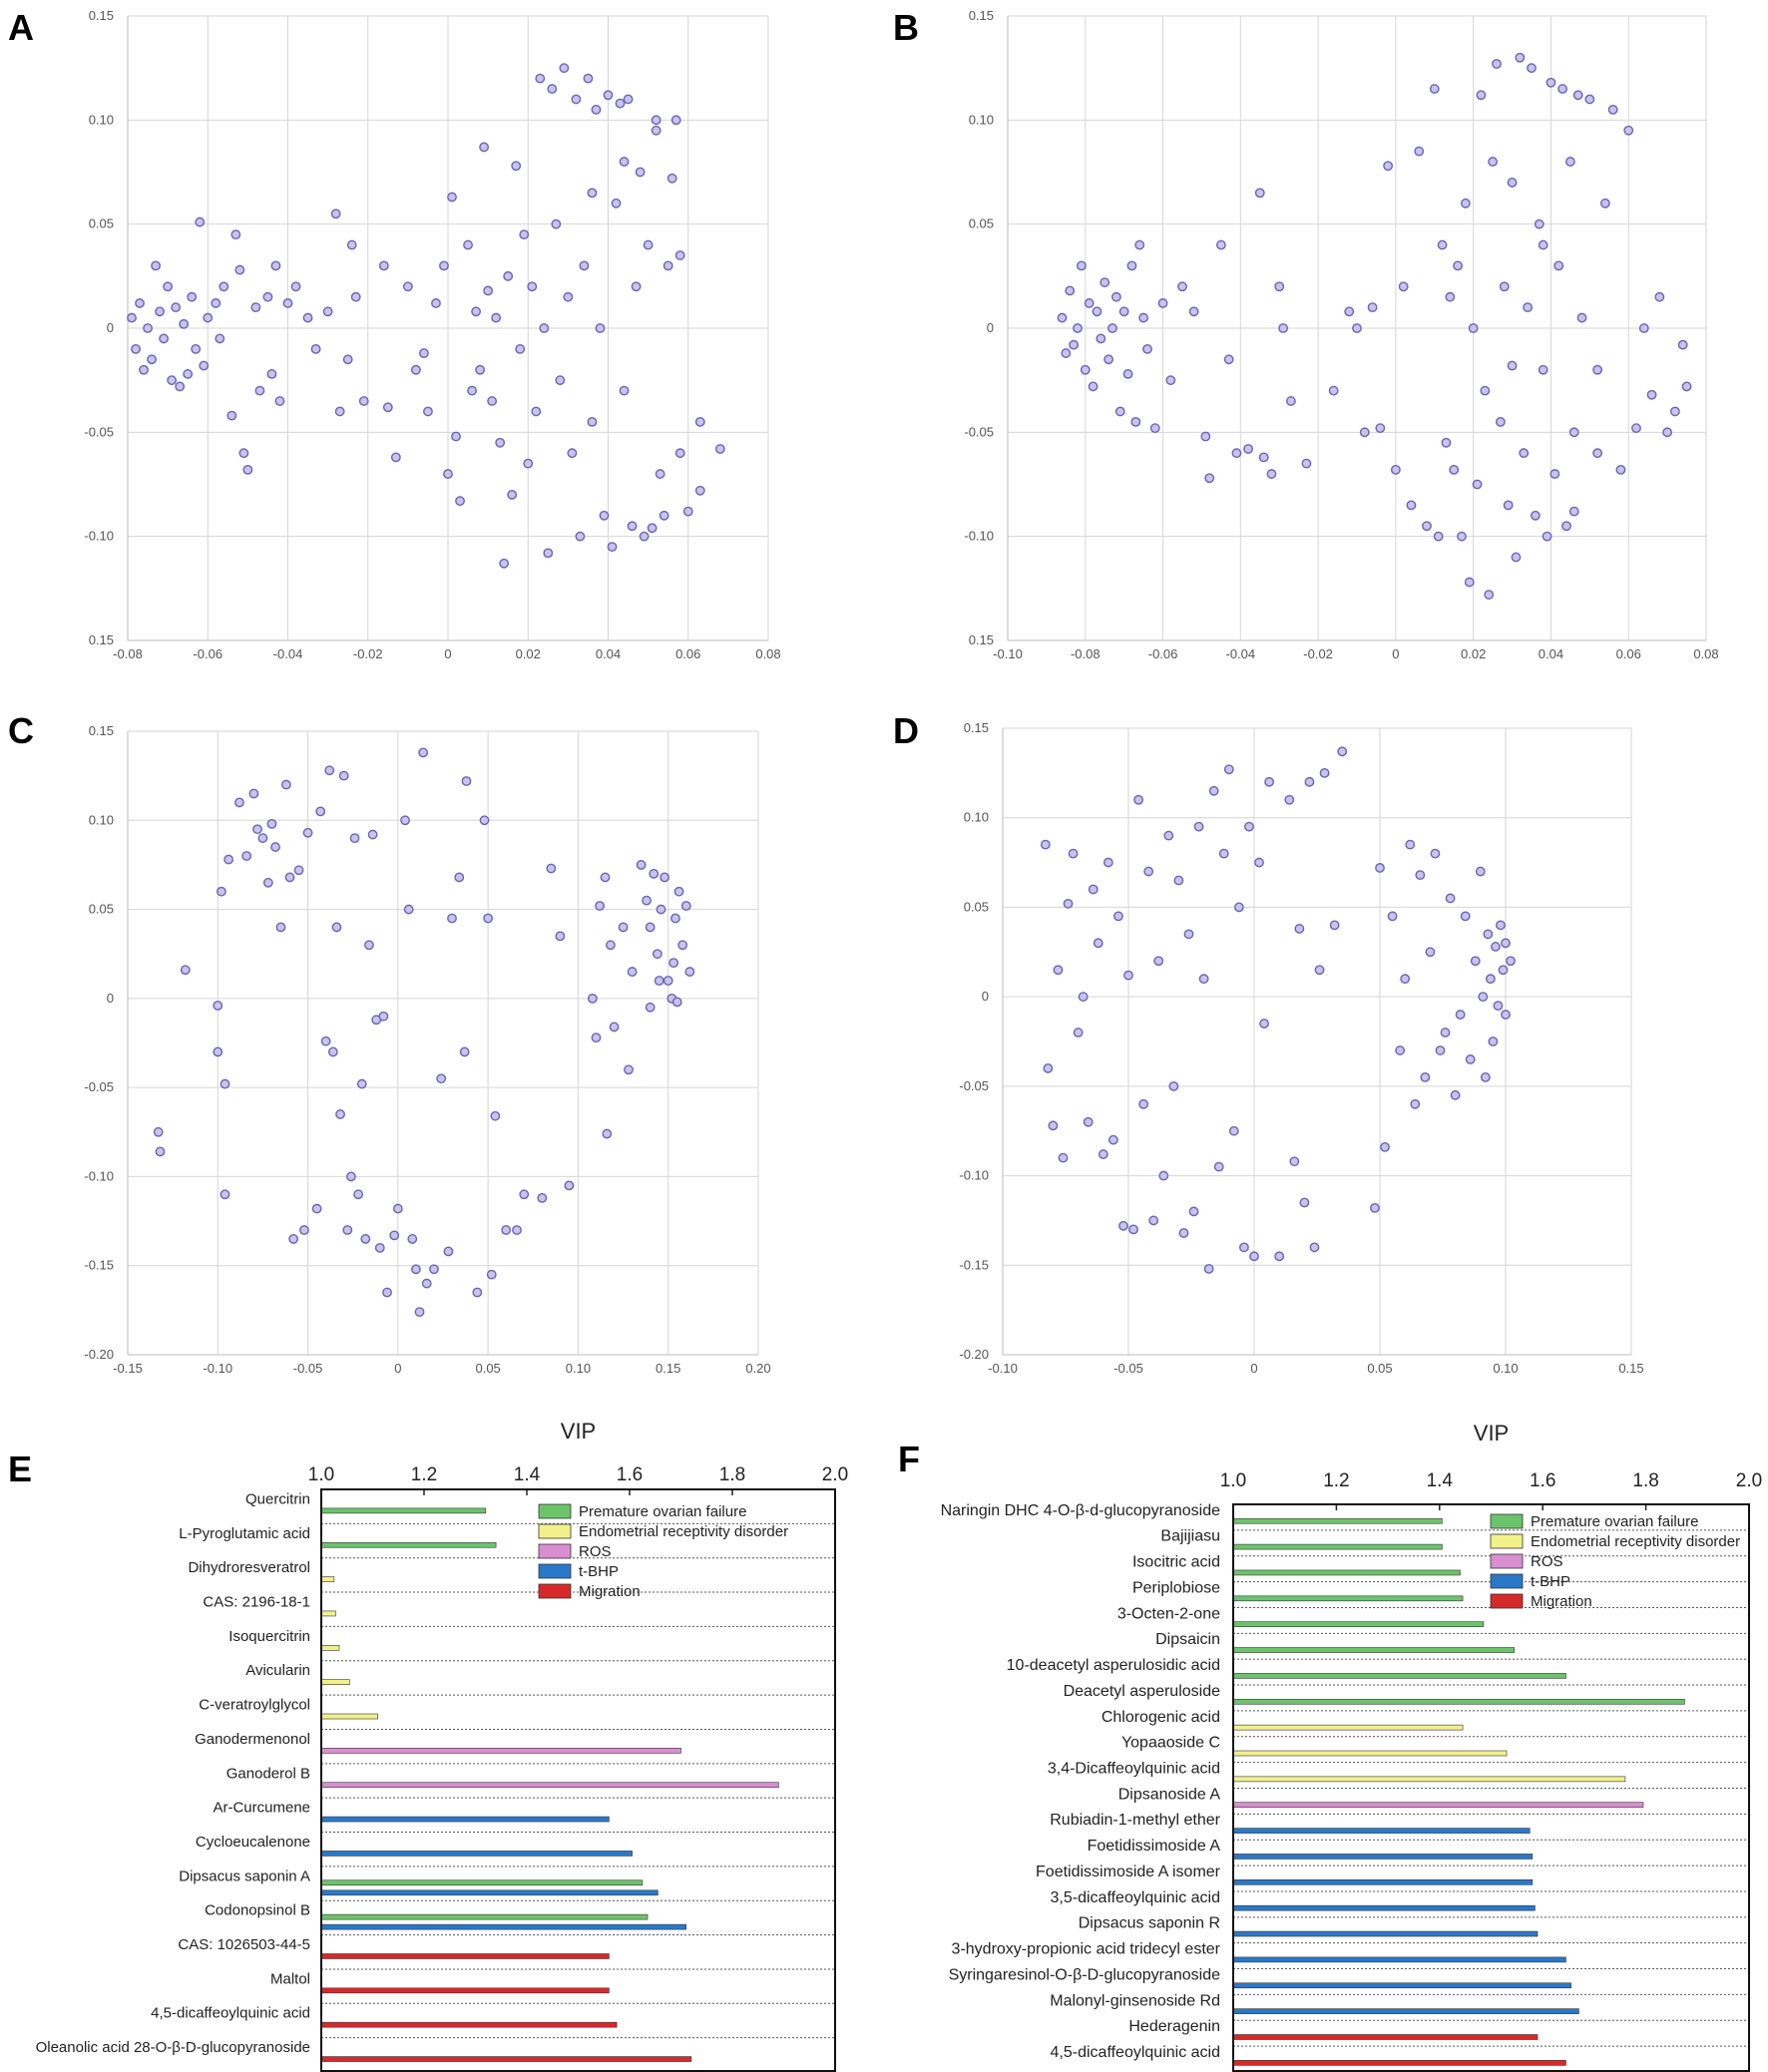 Image resolution: width=1768 pixels, height=2072 pixels. Describe the element at coordinates (527, 1474) in the screenshot. I see `vip-tick-label: 1.4` at that location.